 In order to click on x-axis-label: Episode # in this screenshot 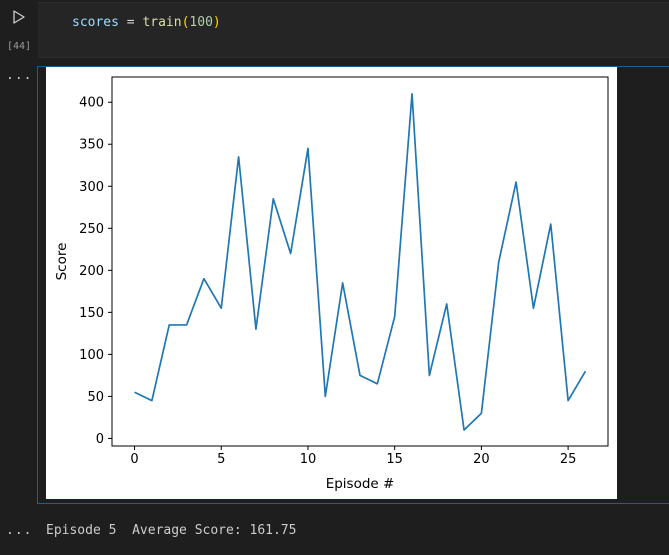, I will do `click(360, 484)`.